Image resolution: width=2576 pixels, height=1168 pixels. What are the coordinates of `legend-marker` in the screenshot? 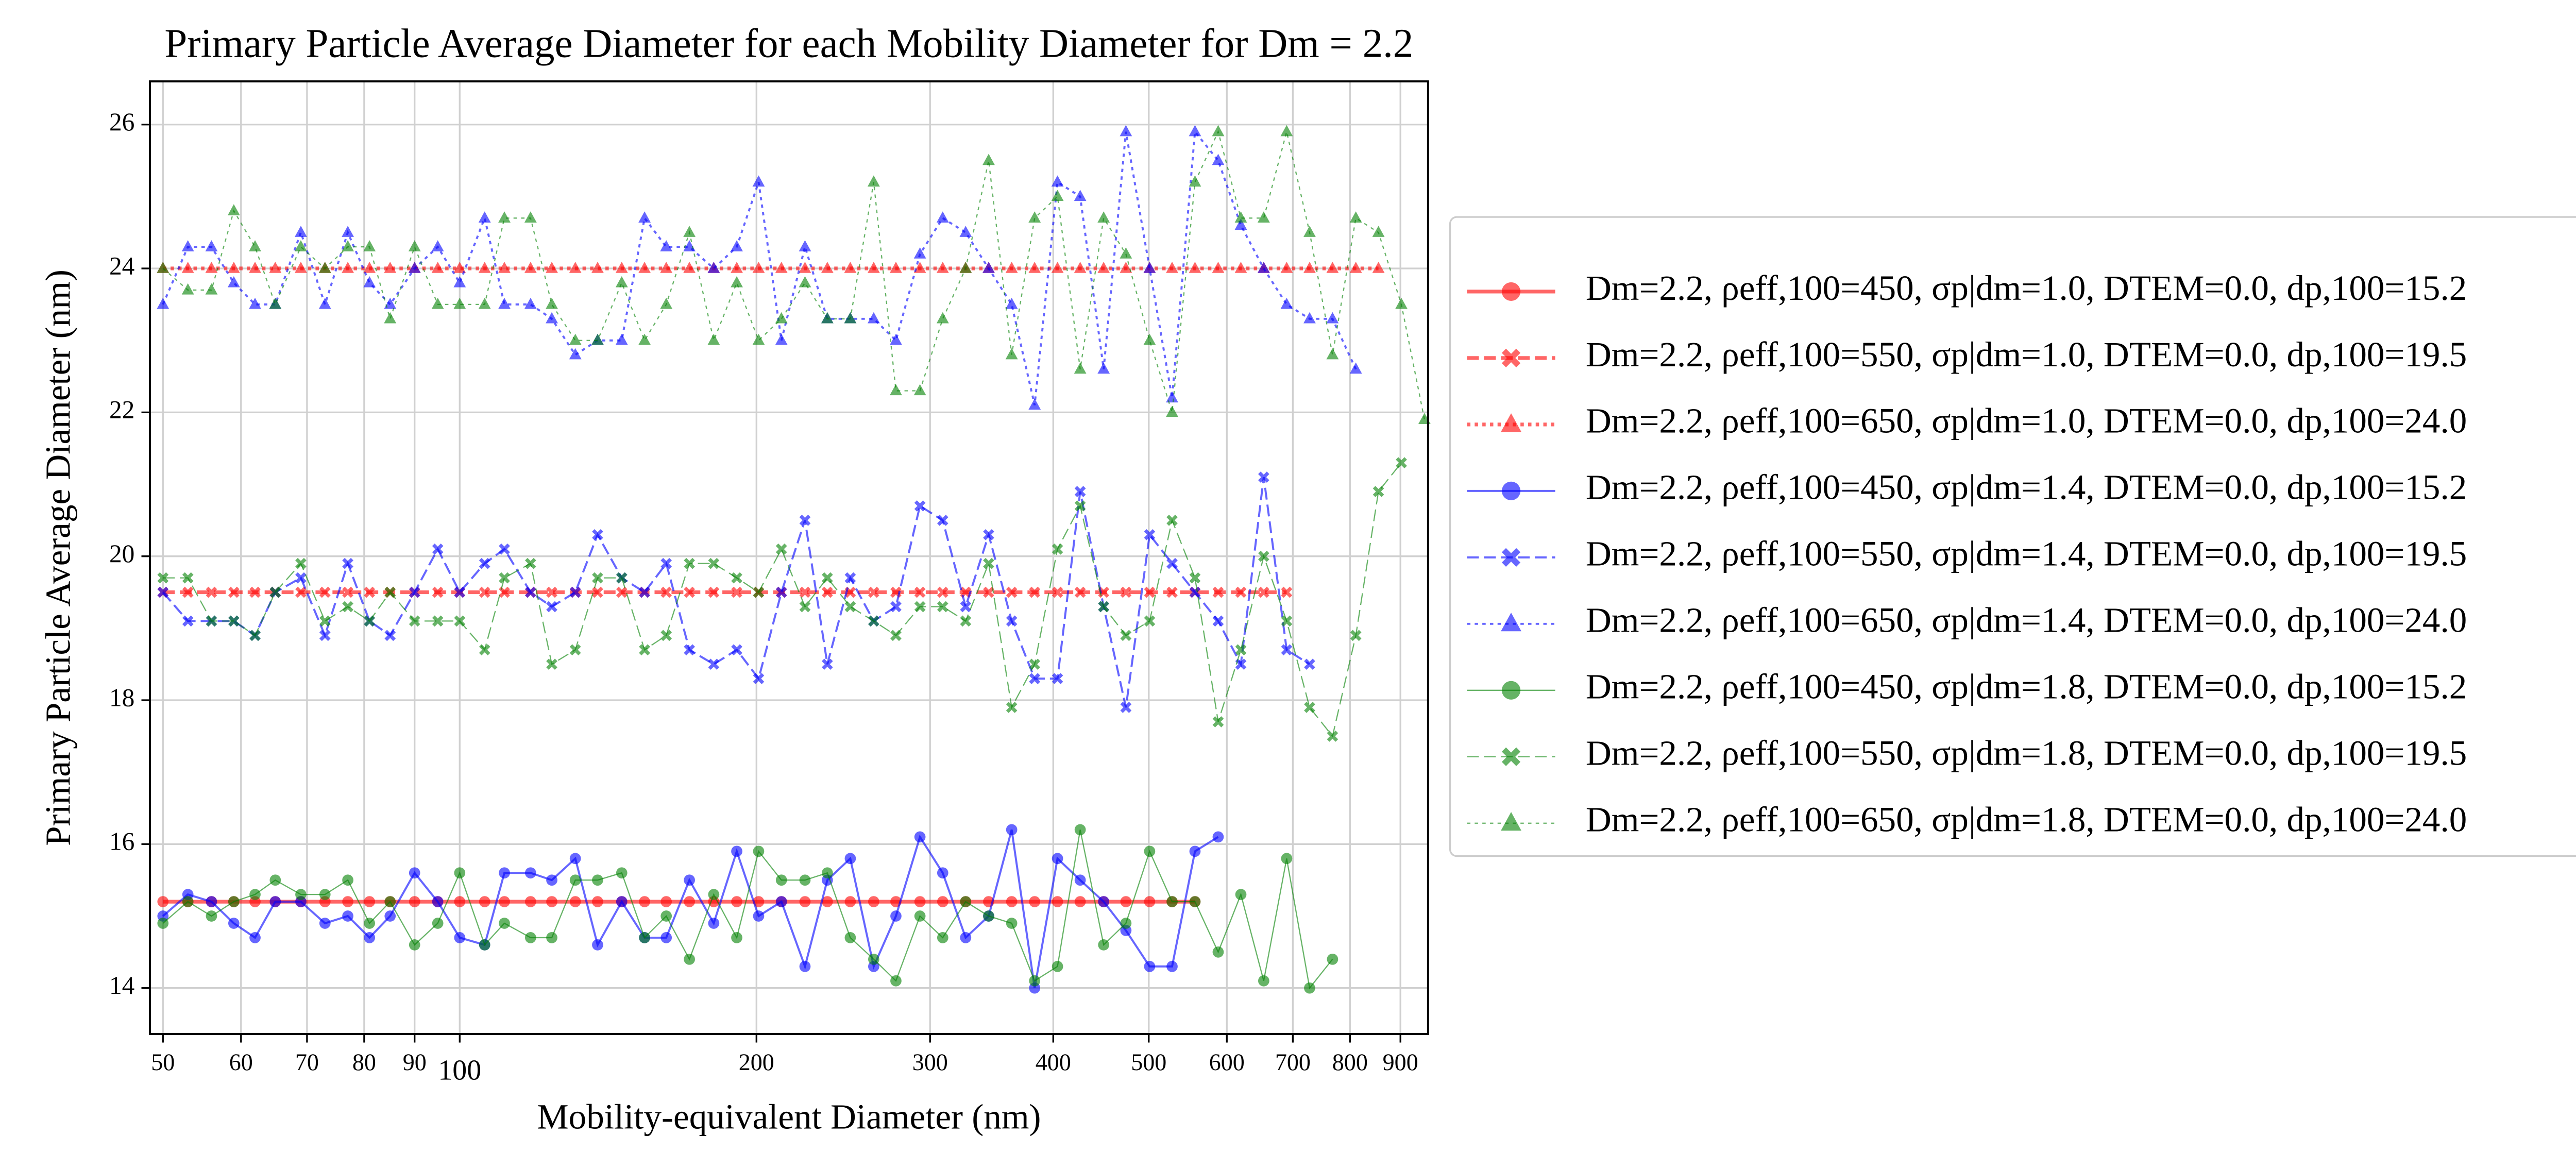 It's located at (1511, 292).